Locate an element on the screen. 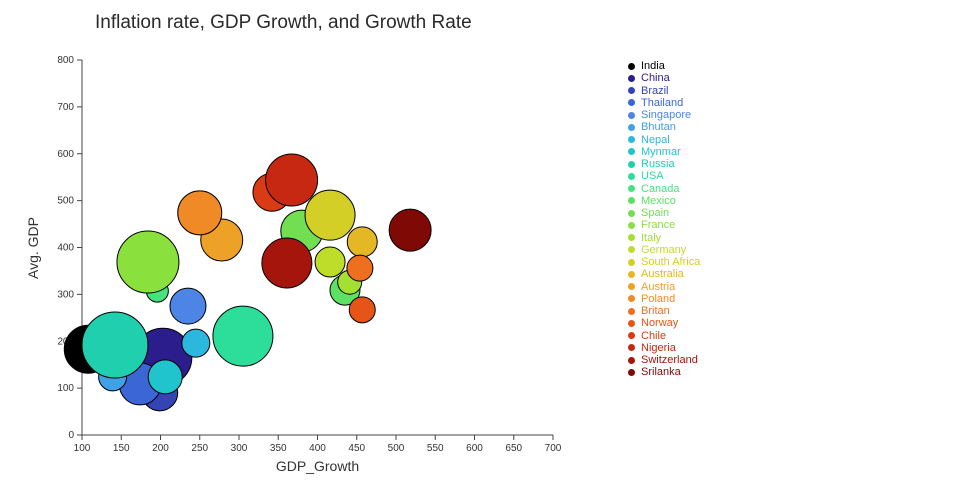 This screenshot has height=500, width=960. legend-label: India is located at coordinates (653, 66).